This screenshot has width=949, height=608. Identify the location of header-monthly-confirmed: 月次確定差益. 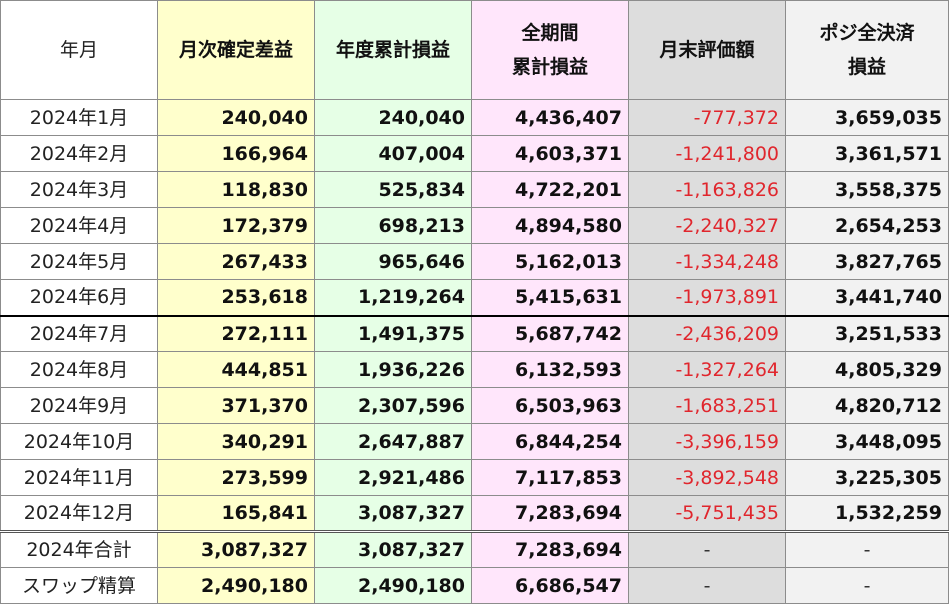
(236, 50).